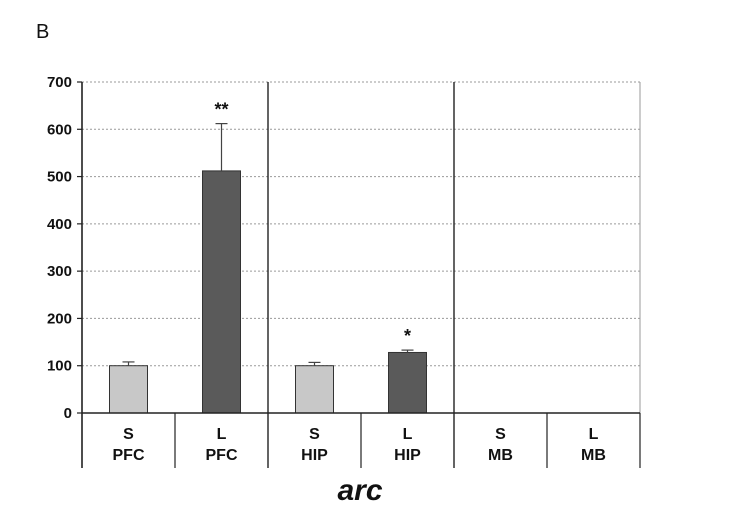 This screenshot has width=730, height=526. Describe the element at coordinates (407, 336) in the screenshot. I see `significance-marker: *` at that location.